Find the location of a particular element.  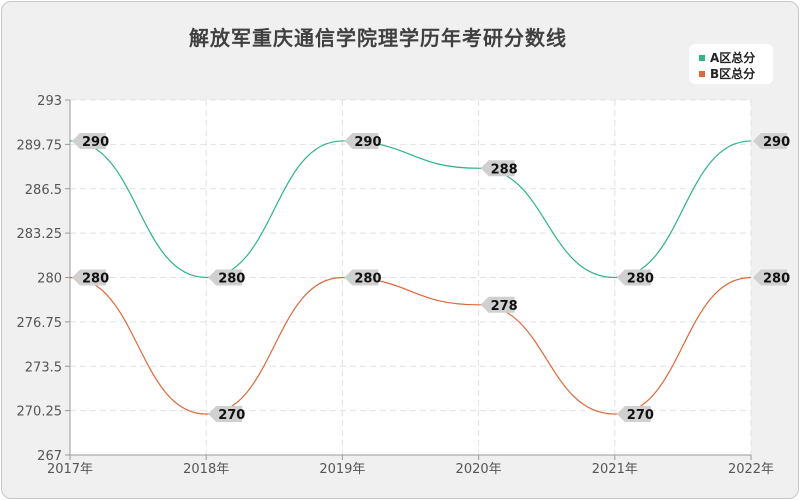

legend: A区总分 B区总分 is located at coordinates (731, 64).